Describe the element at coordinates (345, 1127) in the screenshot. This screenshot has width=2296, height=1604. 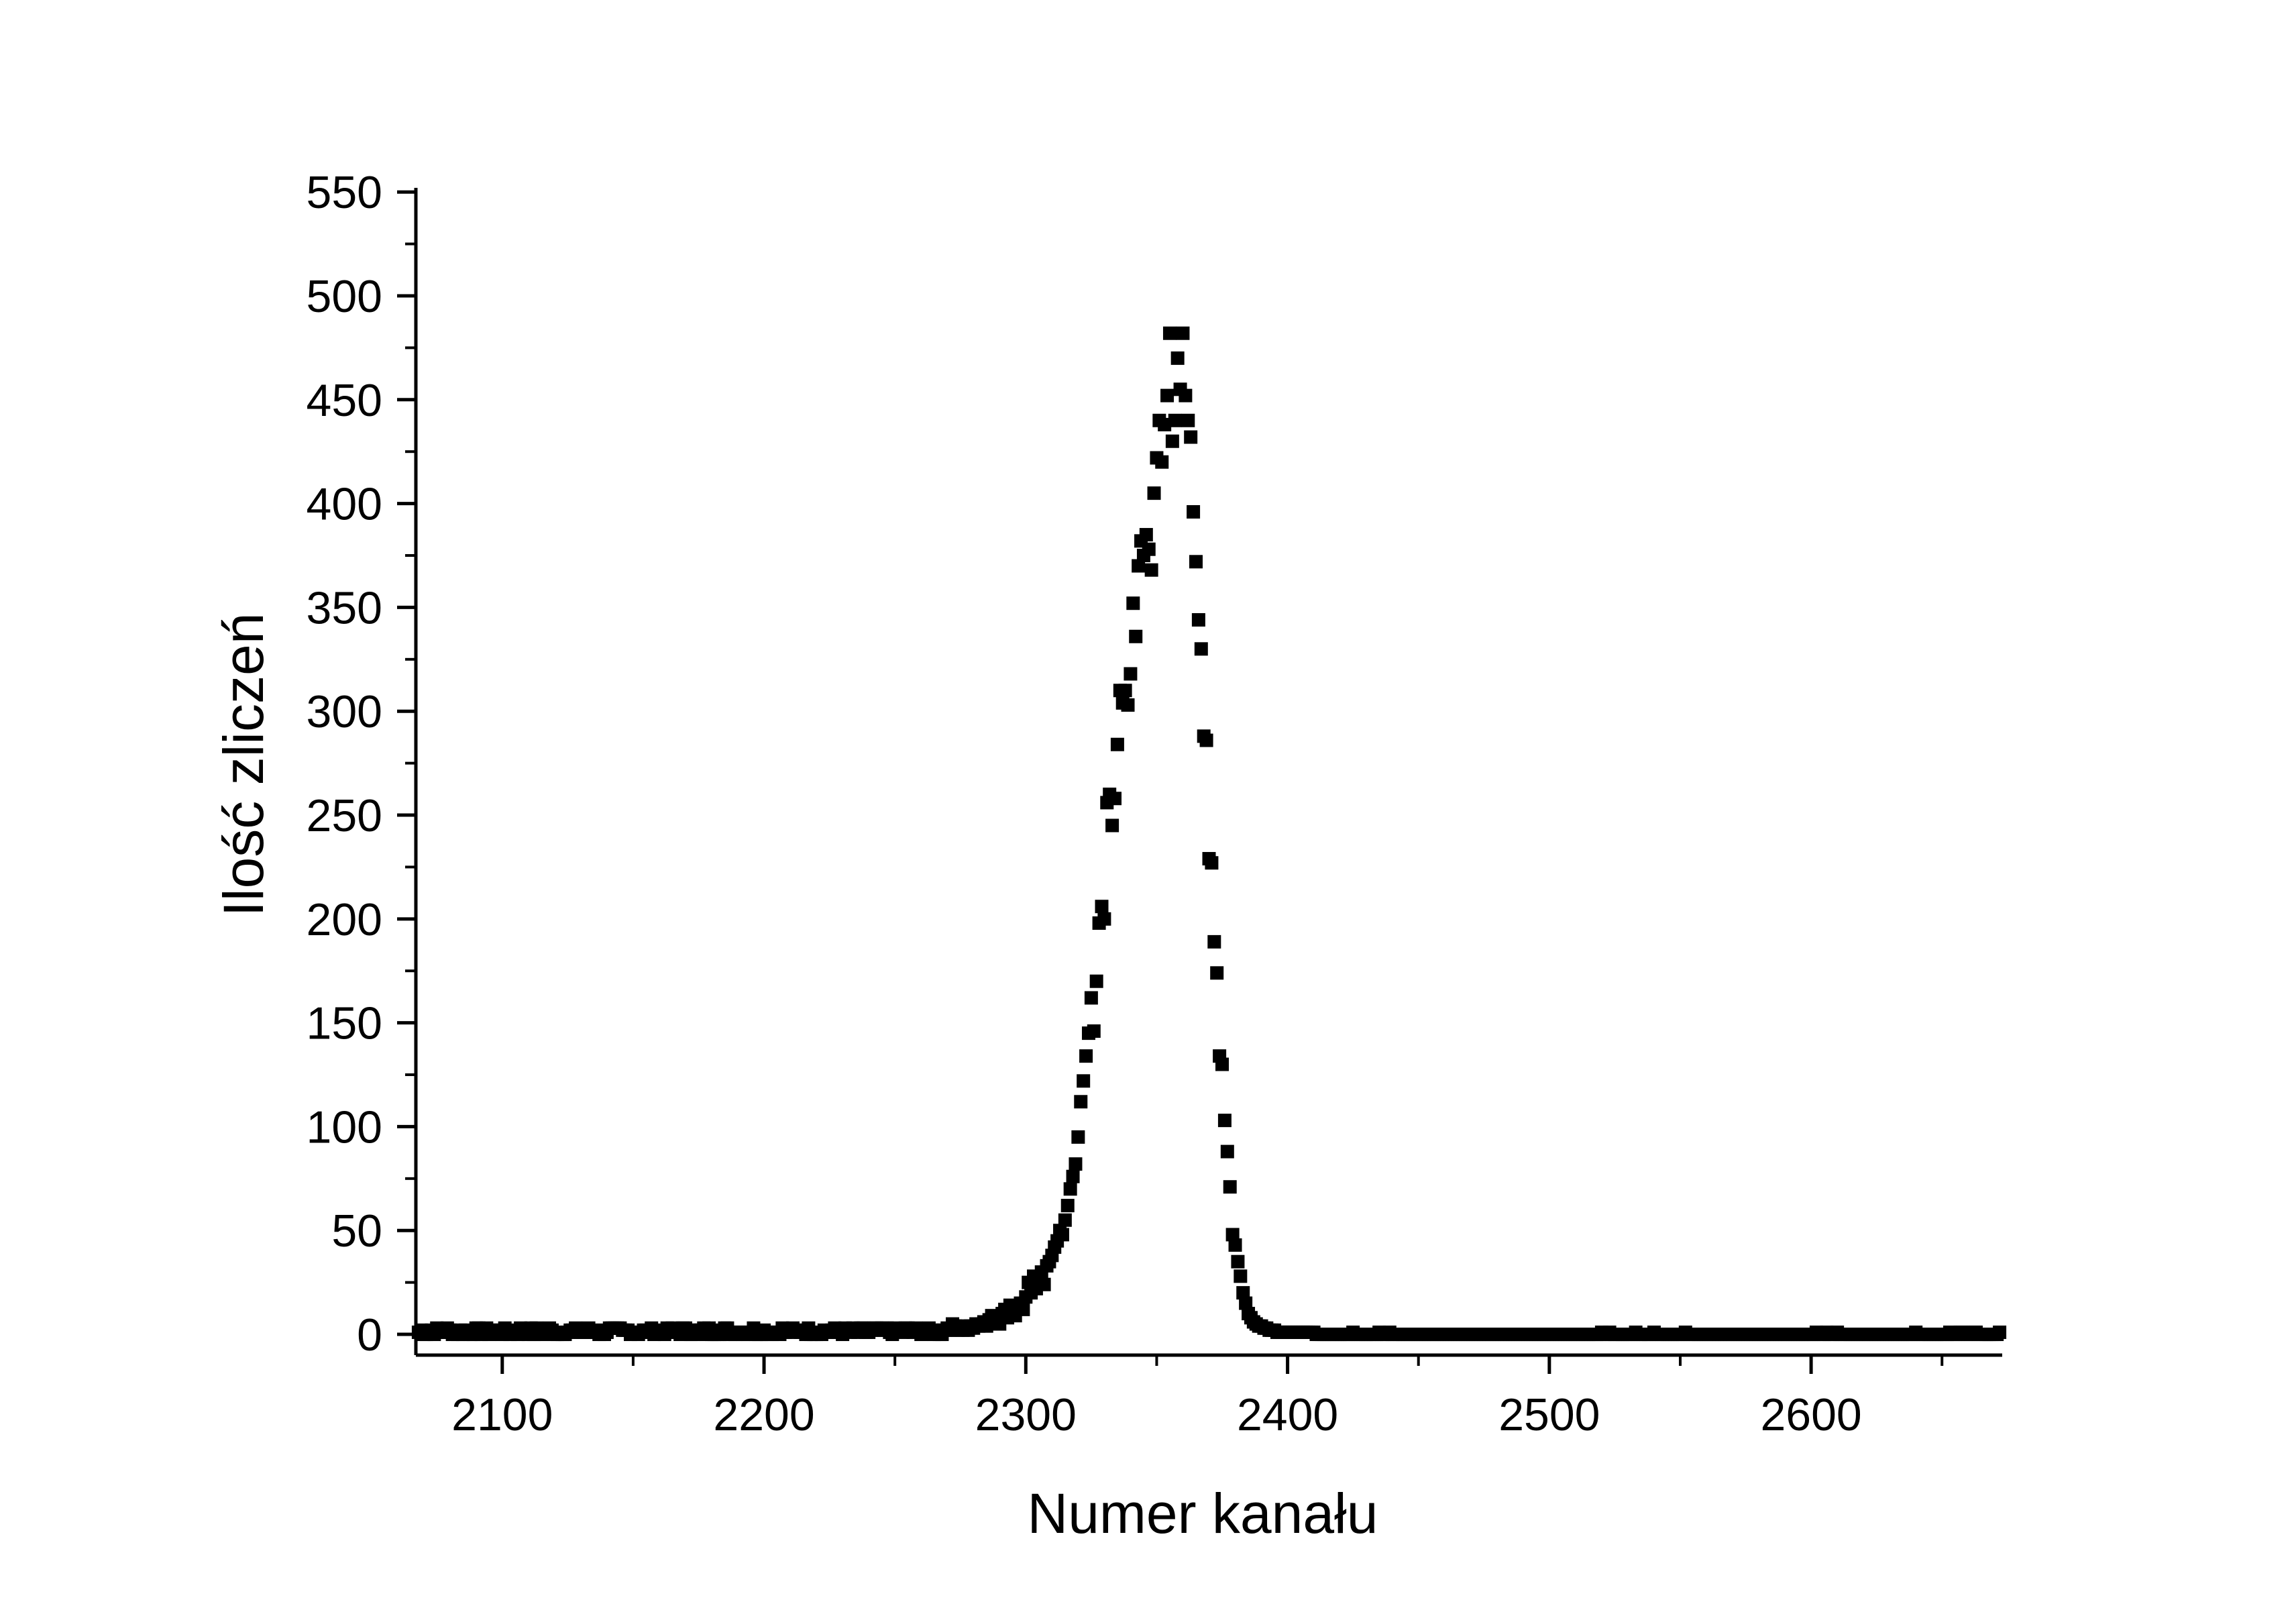
I see `y-tick-label: 100` at that location.